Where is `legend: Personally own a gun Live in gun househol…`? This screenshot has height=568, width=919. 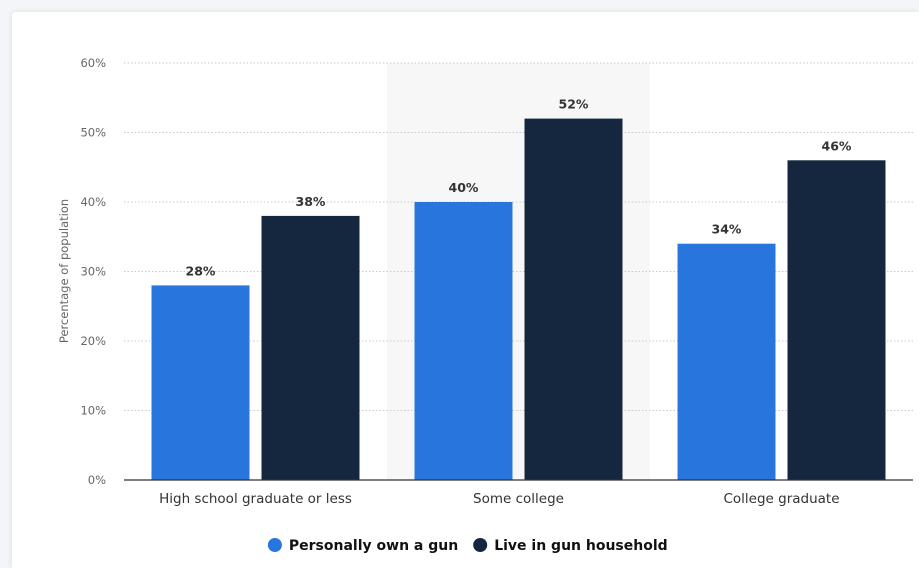
legend: Personally own a gun Live in gun househol… is located at coordinates (467, 546).